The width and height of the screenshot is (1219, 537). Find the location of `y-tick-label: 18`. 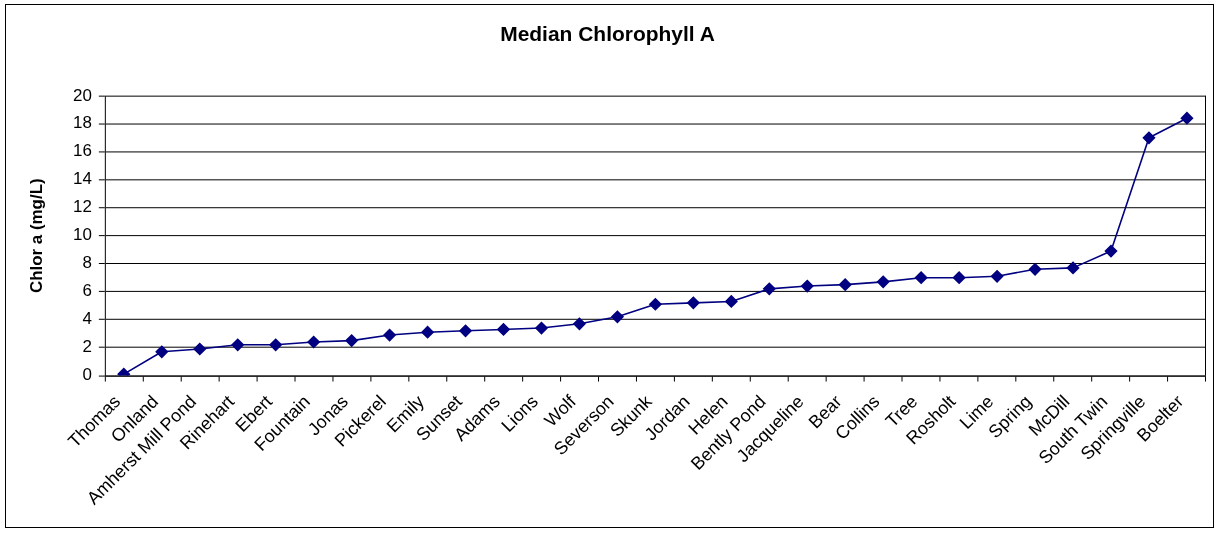

y-tick-label: 18 is located at coordinates (82, 123).